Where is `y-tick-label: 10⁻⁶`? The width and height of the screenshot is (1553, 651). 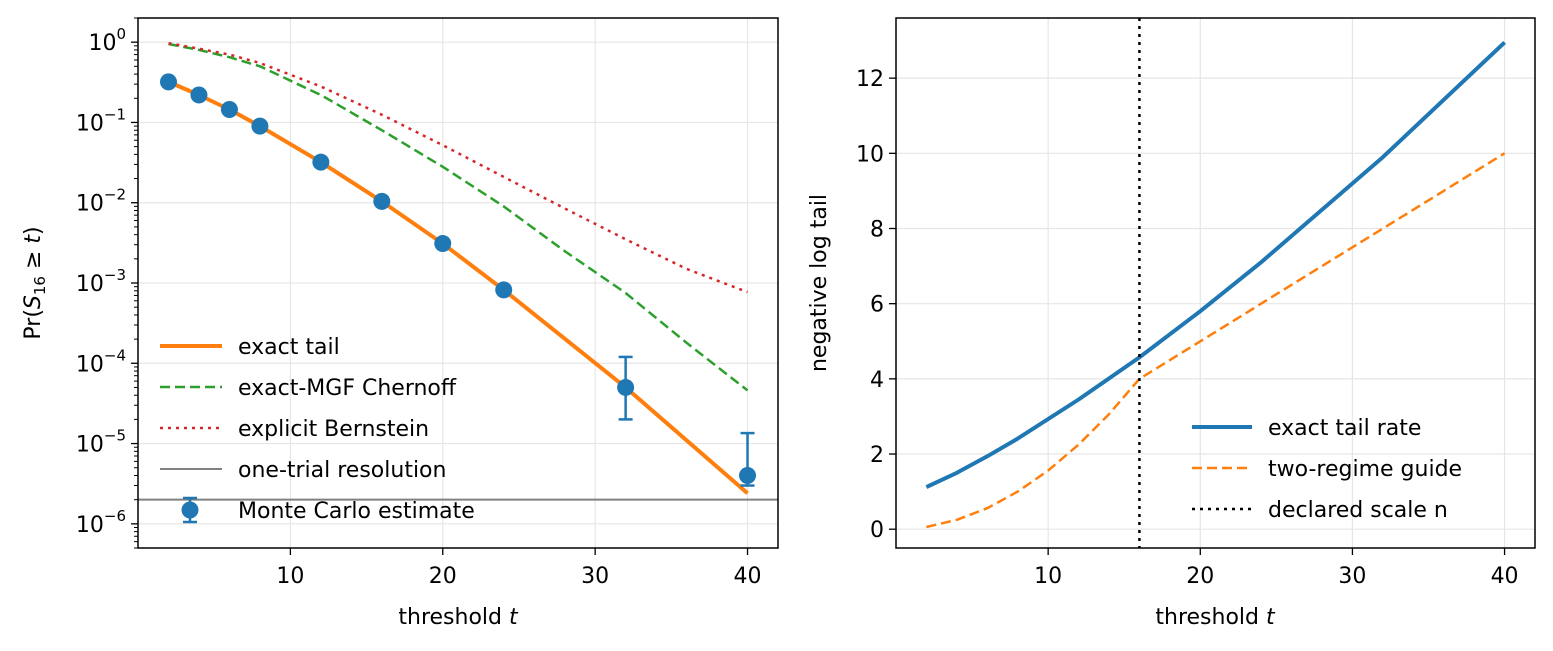 y-tick-label: 10⁻⁶ is located at coordinates (101, 522).